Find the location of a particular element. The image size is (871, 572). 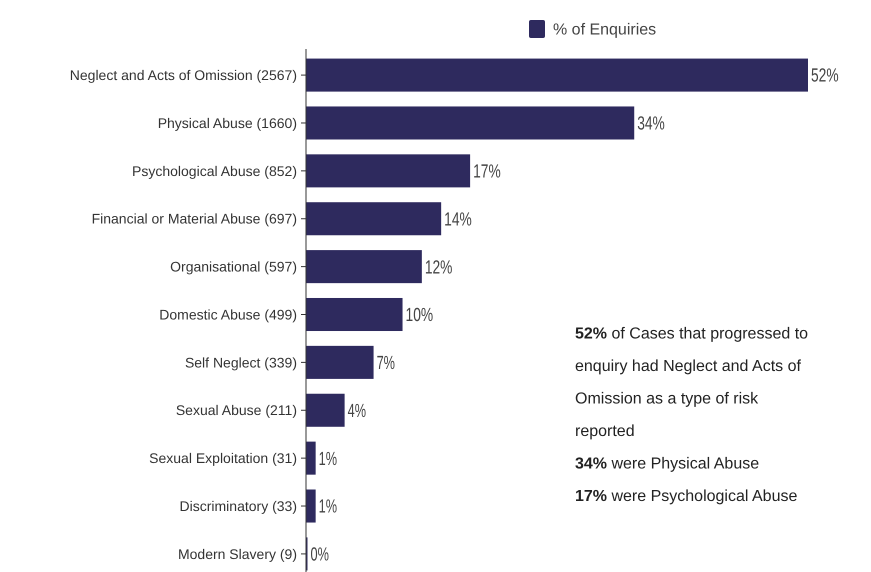

data-label: 10% is located at coordinates (425, 315).